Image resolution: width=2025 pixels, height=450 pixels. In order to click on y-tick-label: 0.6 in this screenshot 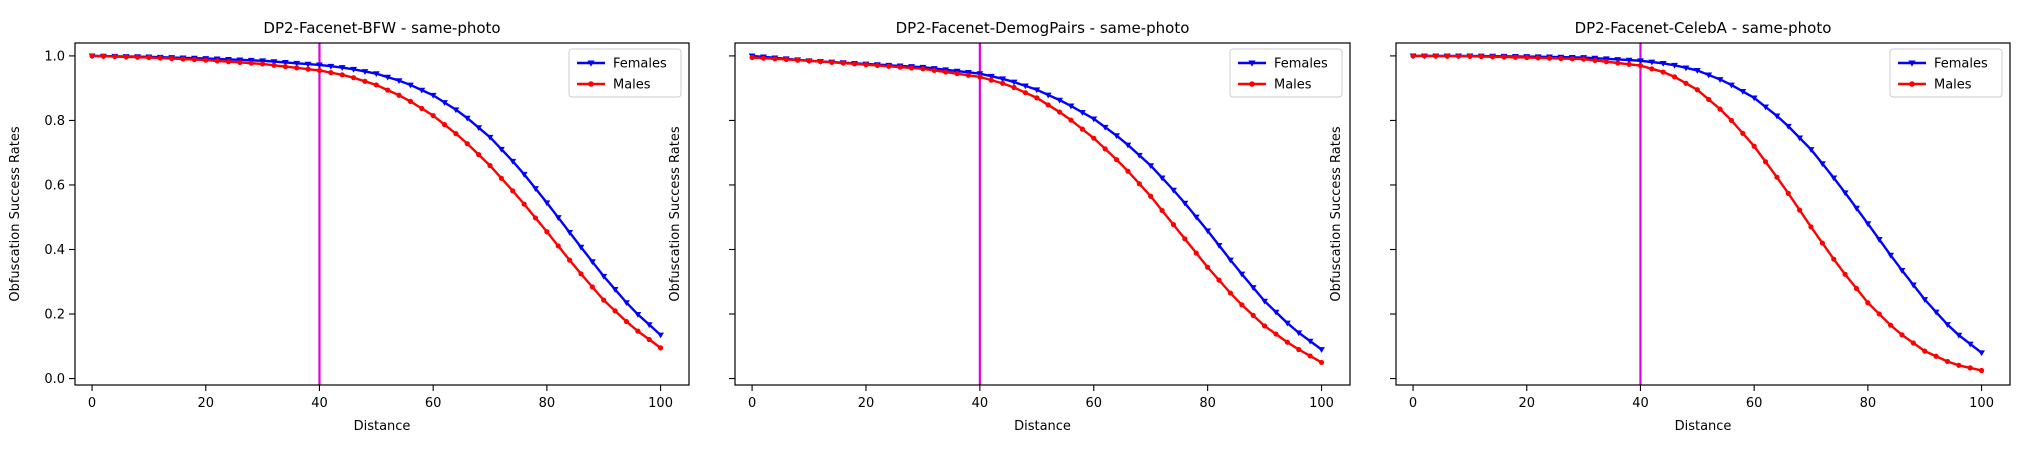, I will do `click(54, 185)`.